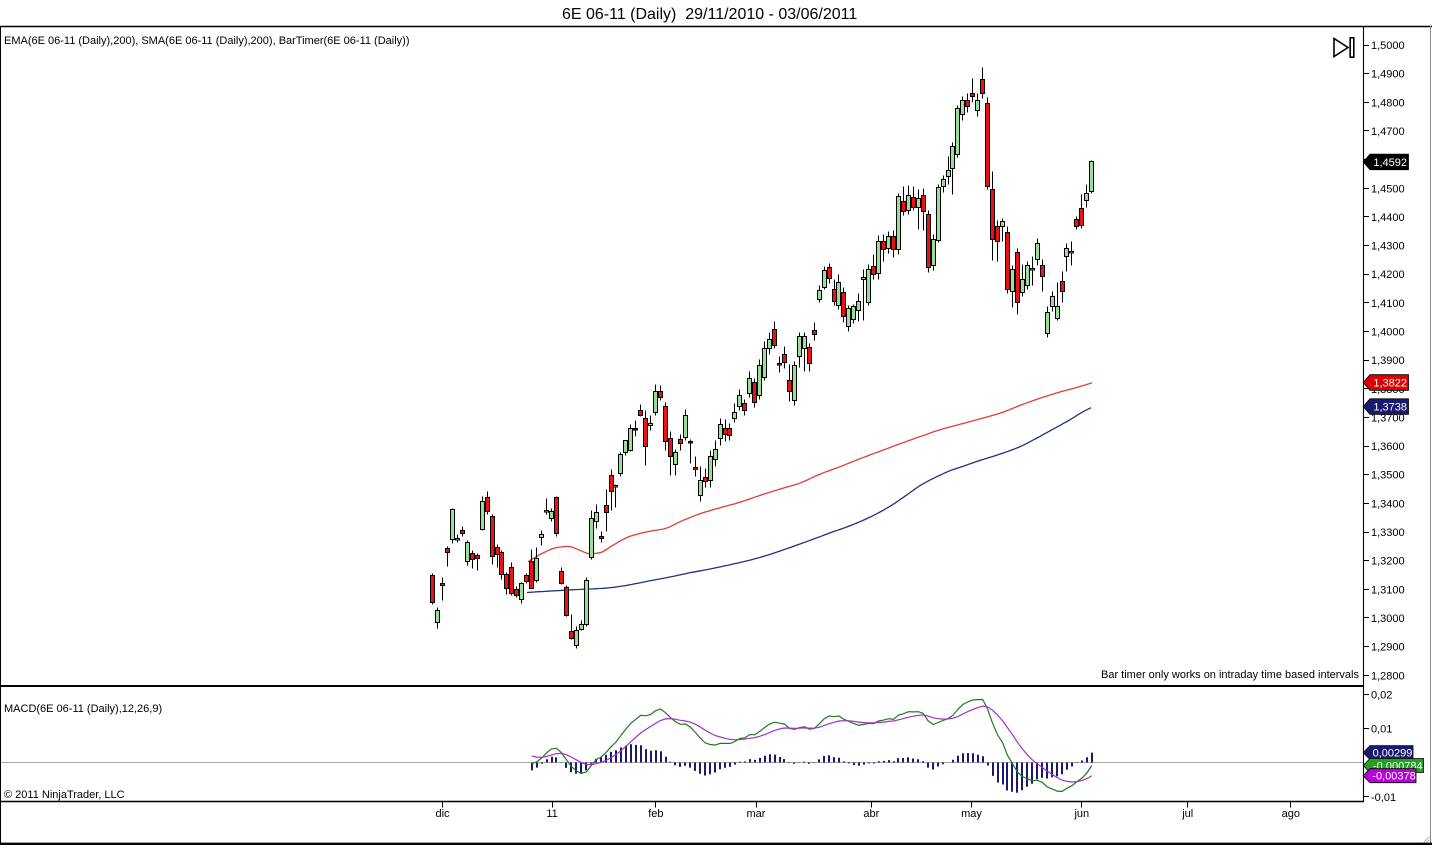 Image resolution: width=1432 pixels, height=850 pixels. I want to click on svg-text: dic, so click(442, 814).